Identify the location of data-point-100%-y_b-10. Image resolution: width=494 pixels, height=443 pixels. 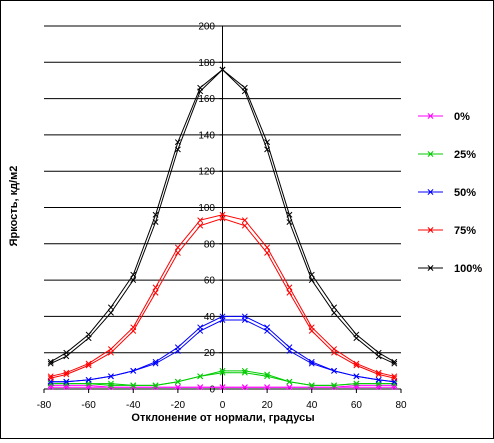
(267, 142).